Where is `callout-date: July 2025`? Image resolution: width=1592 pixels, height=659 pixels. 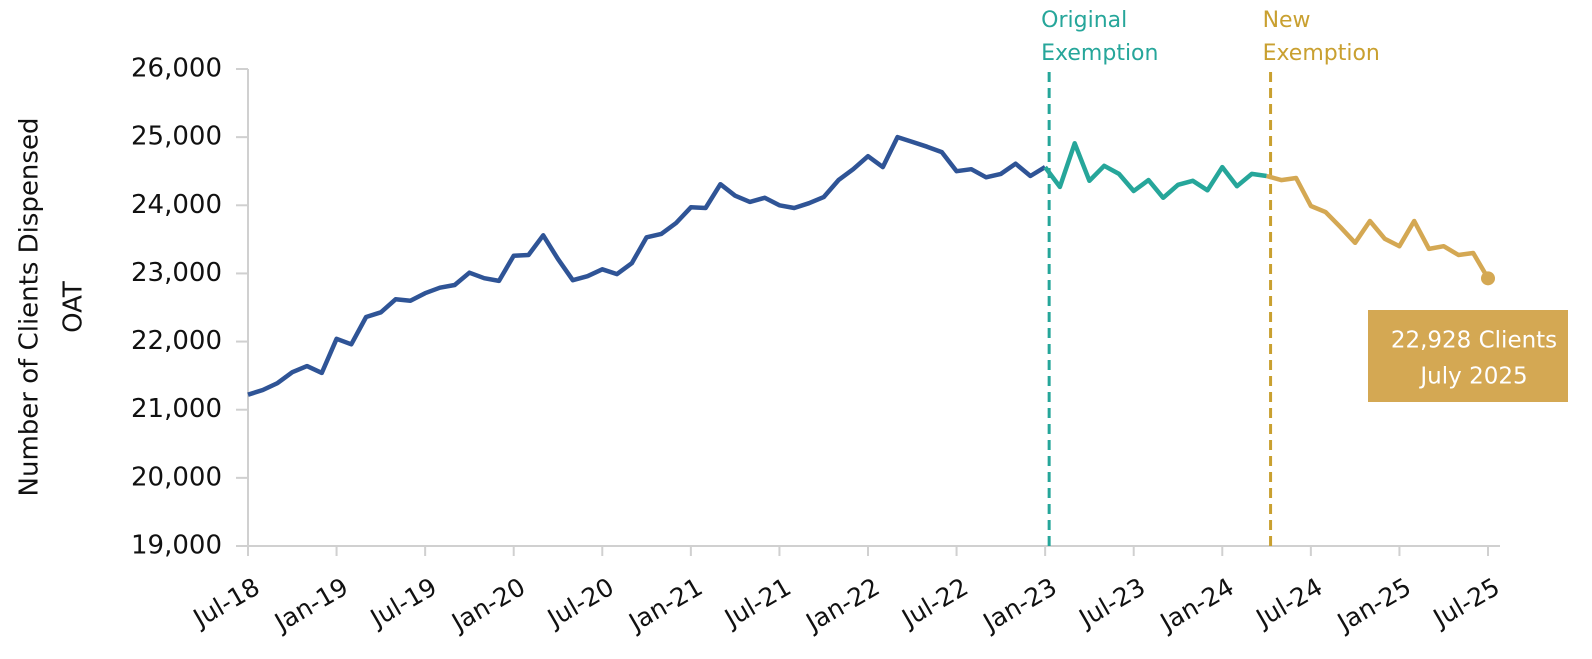 callout-date: July 2025 is located at coordinates (1472, 377).